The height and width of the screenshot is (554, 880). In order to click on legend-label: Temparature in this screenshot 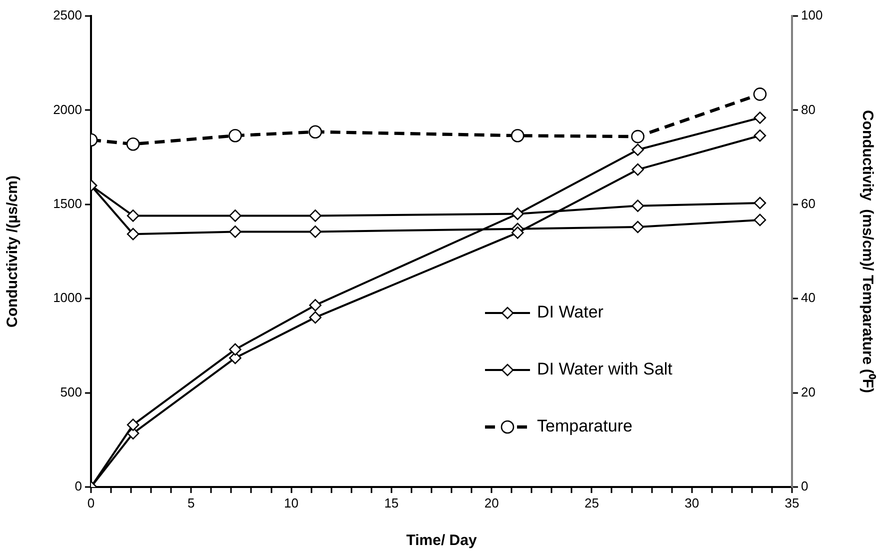, I will do `click(584, 426)`.